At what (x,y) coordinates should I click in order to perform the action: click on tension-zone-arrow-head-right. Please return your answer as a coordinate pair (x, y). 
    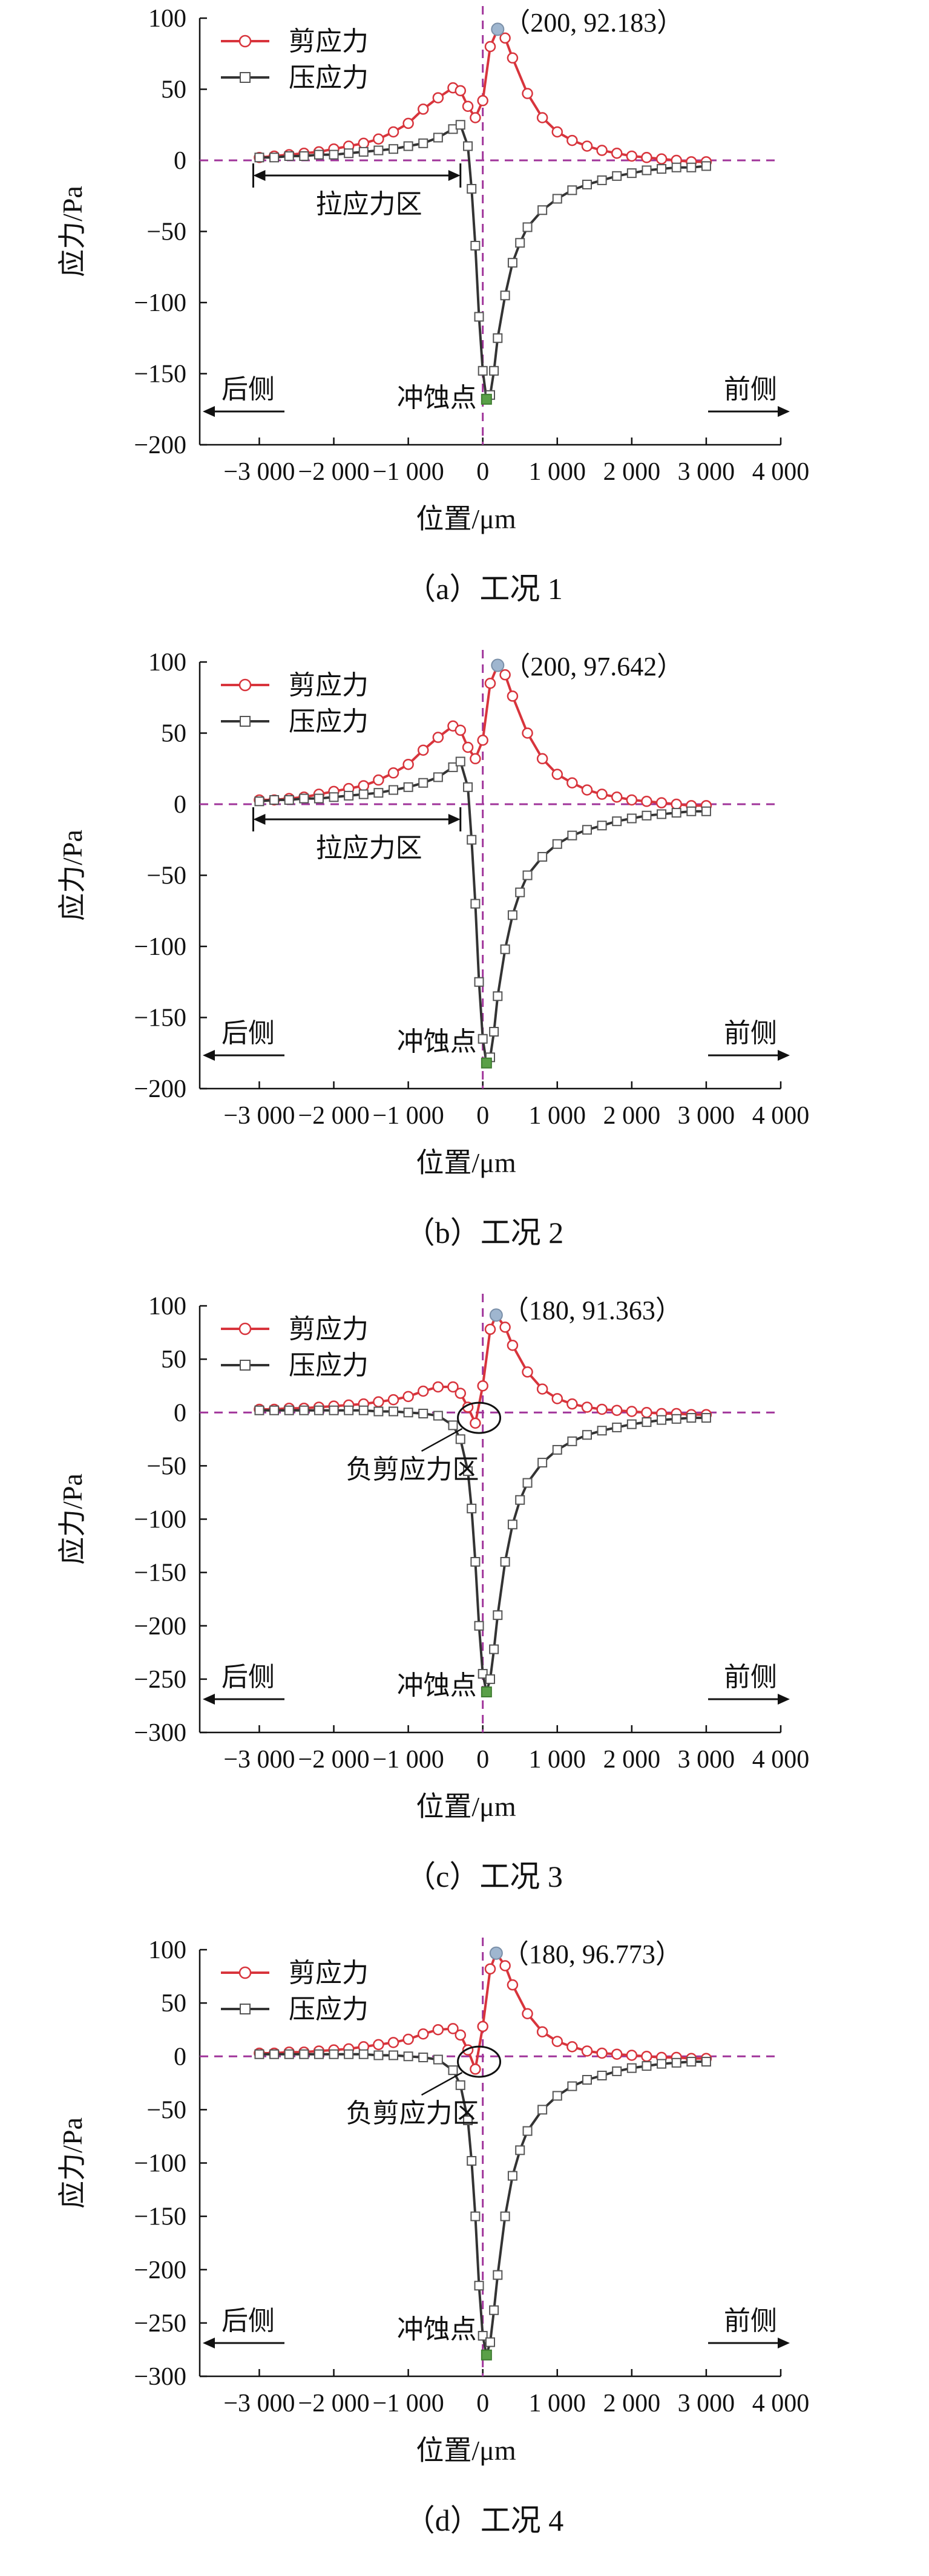
    Looking at the image, I should click on (454, 175).